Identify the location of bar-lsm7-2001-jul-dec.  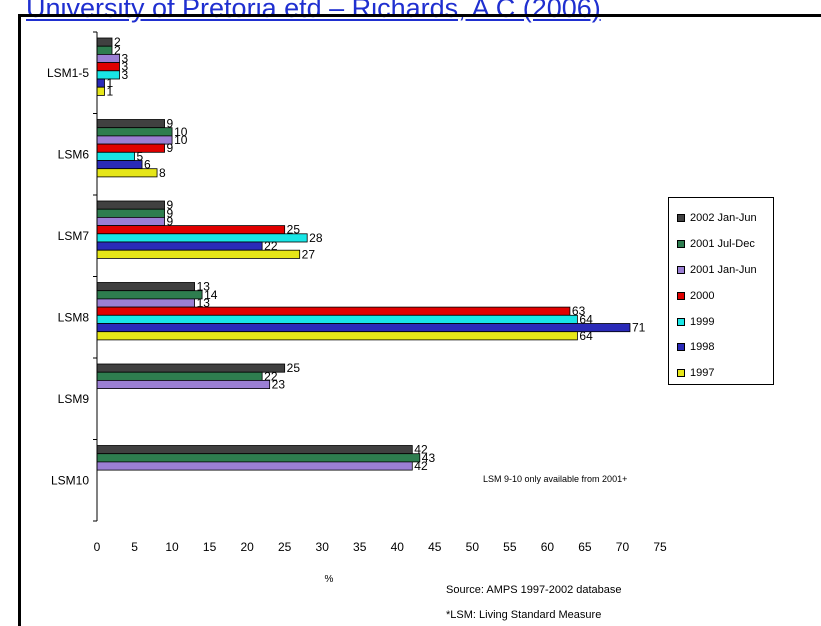
(130, 213).